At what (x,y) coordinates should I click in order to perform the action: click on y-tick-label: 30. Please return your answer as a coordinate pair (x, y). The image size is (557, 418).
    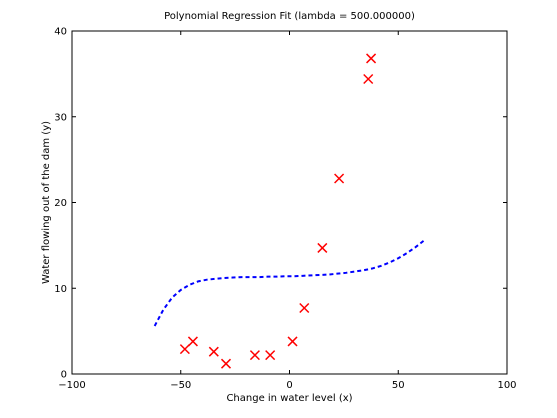
    Looking at the image, I should click on (60, 117).